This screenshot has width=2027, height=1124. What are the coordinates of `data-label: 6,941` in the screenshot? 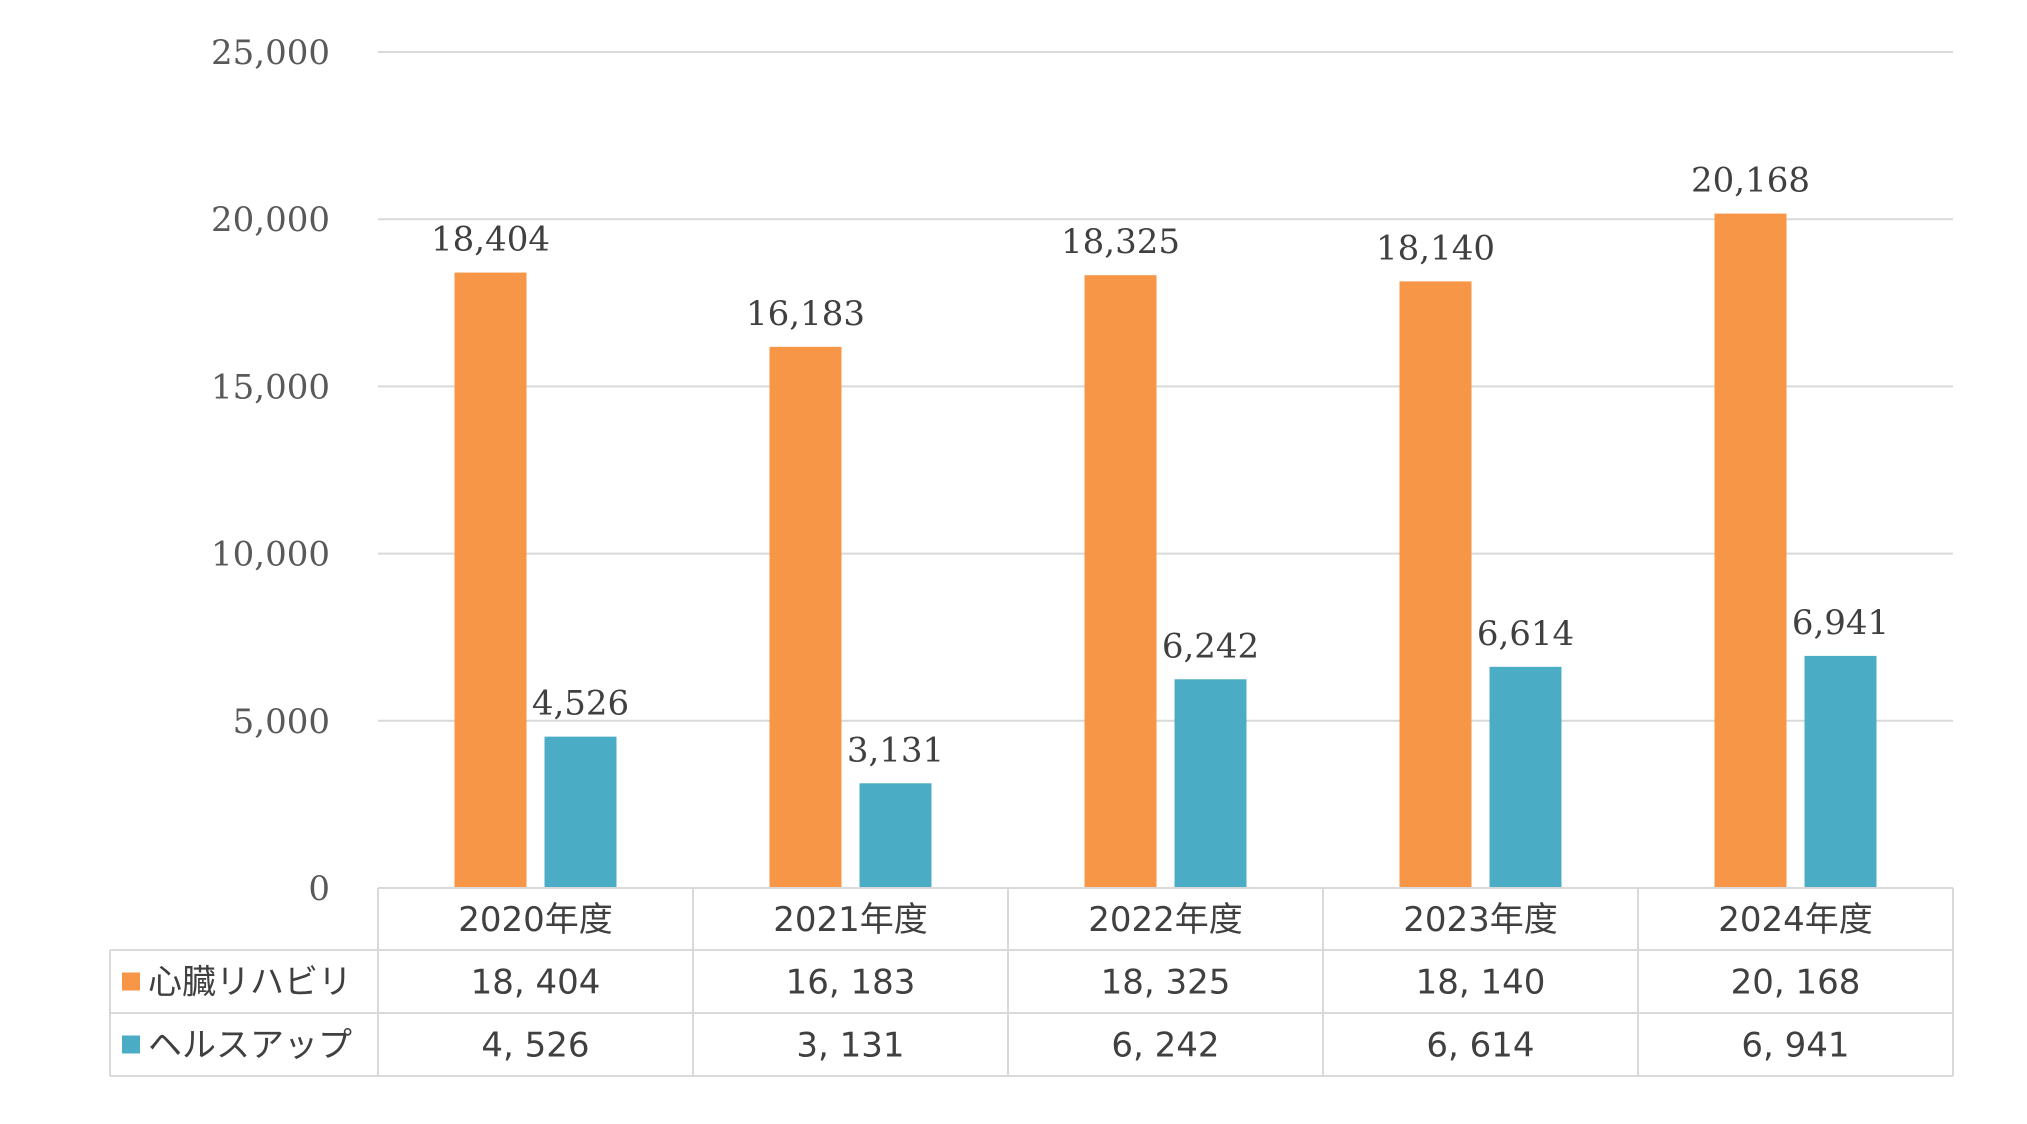 It's located at (1840, 623).